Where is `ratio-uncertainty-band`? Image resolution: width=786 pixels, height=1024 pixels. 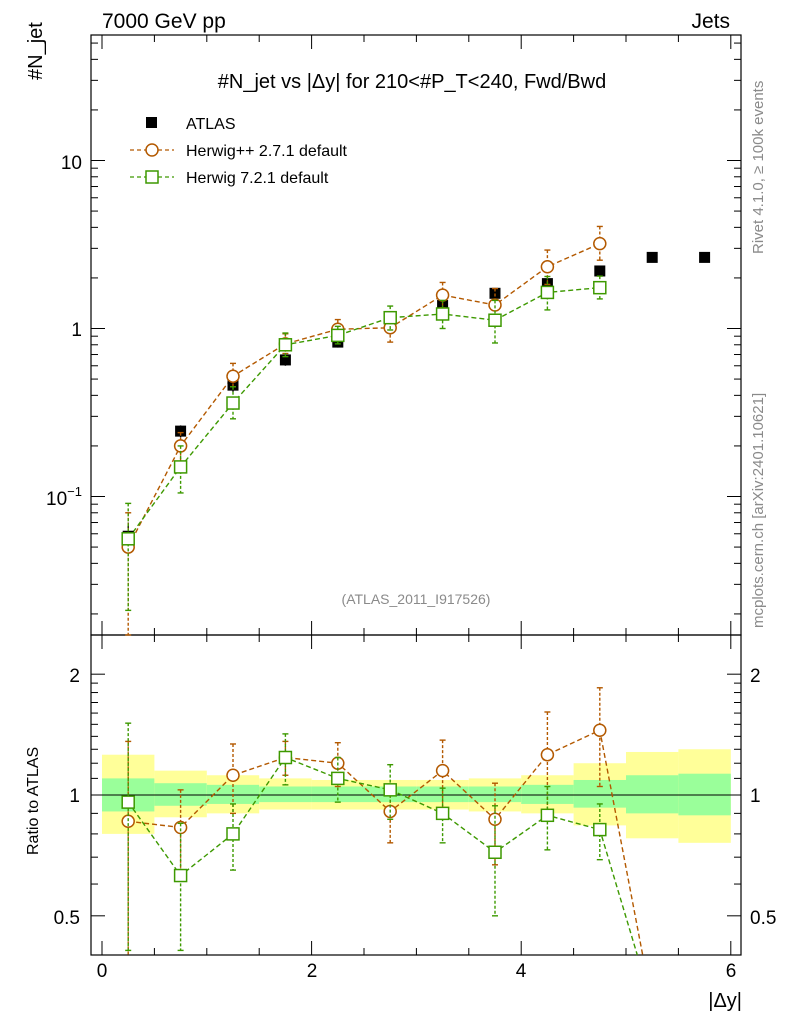 ratio-uncertainty-band is located at coordinates (416, 796).